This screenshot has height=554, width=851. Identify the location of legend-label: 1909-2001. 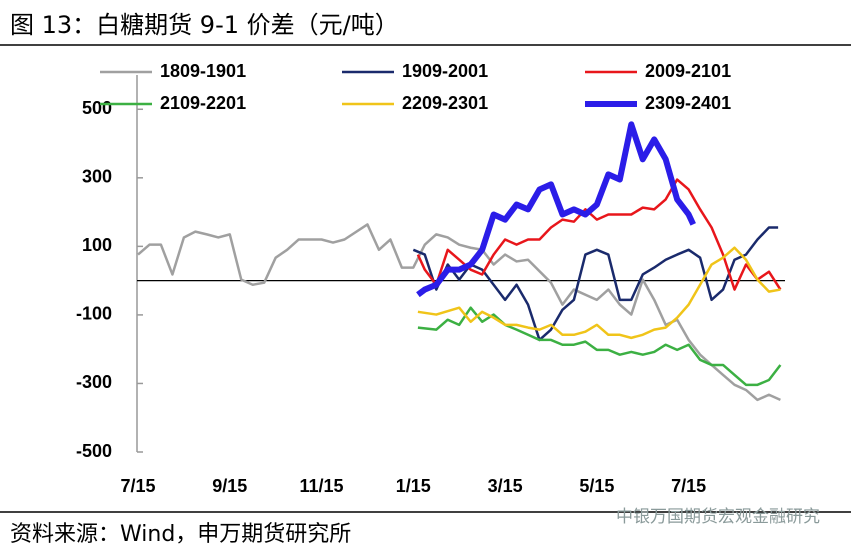
(445, 71).